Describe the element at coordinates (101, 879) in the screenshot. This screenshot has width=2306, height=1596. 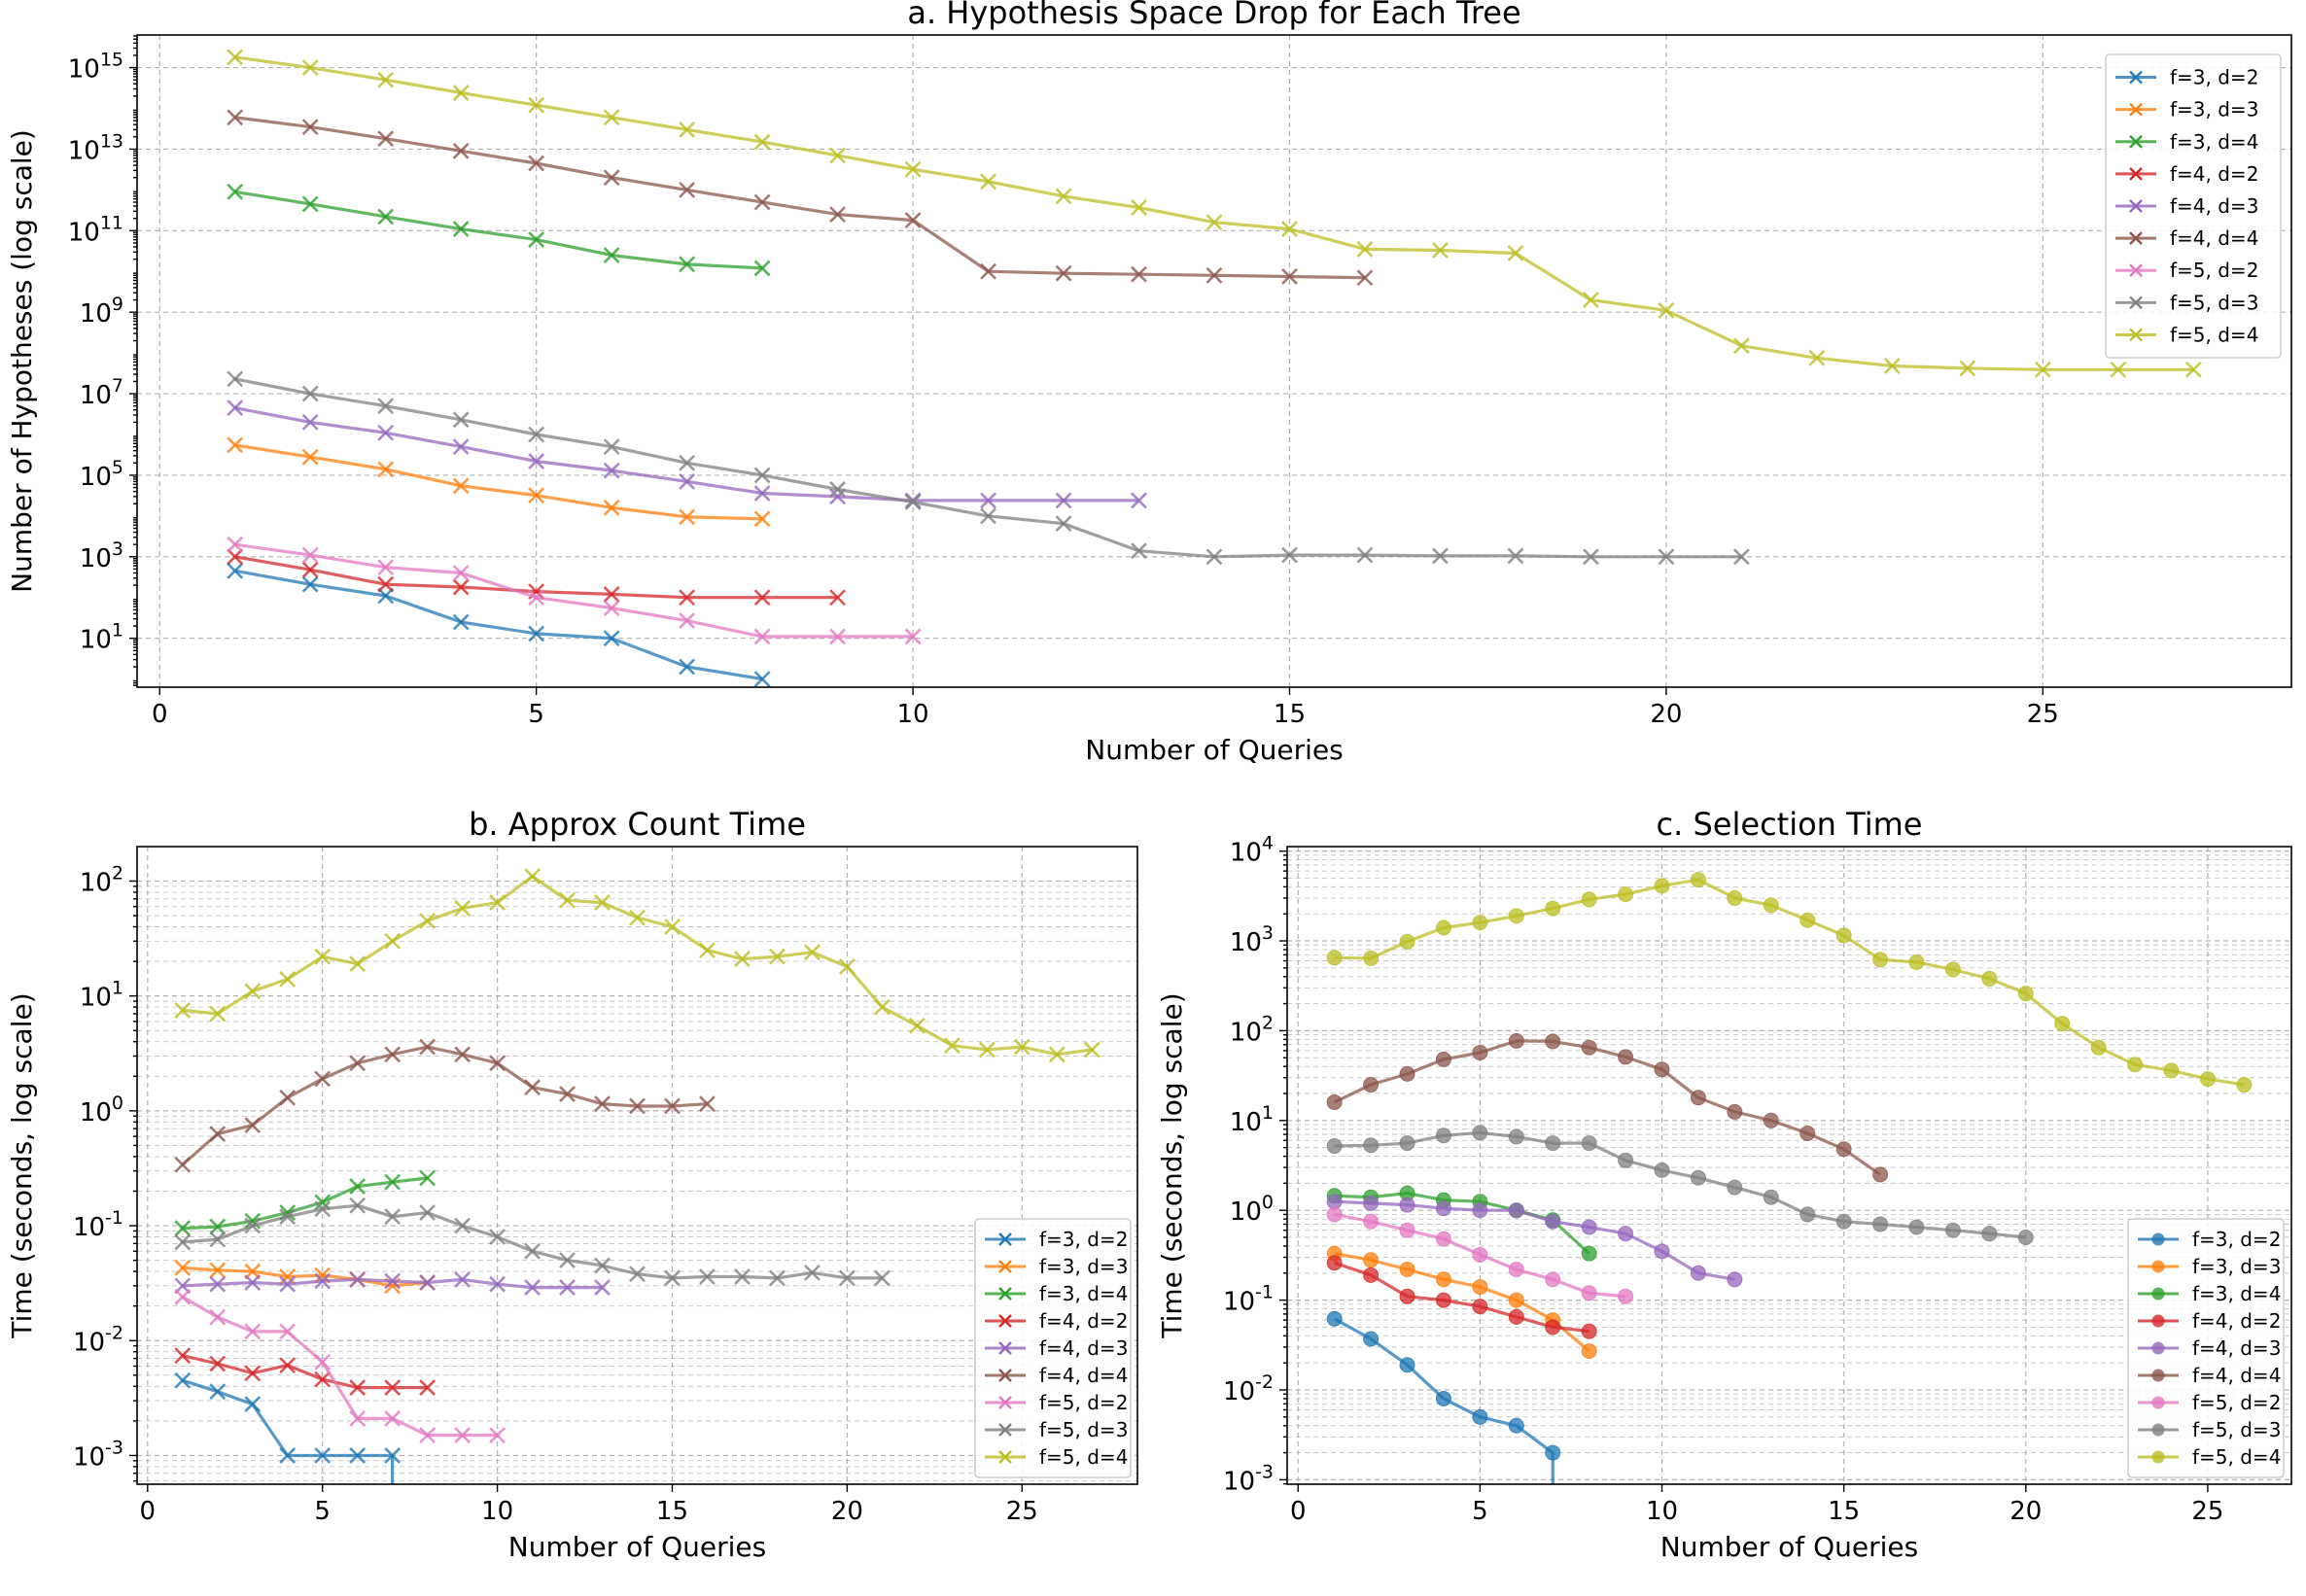
I see `y-tick-label: 10²` at that location.